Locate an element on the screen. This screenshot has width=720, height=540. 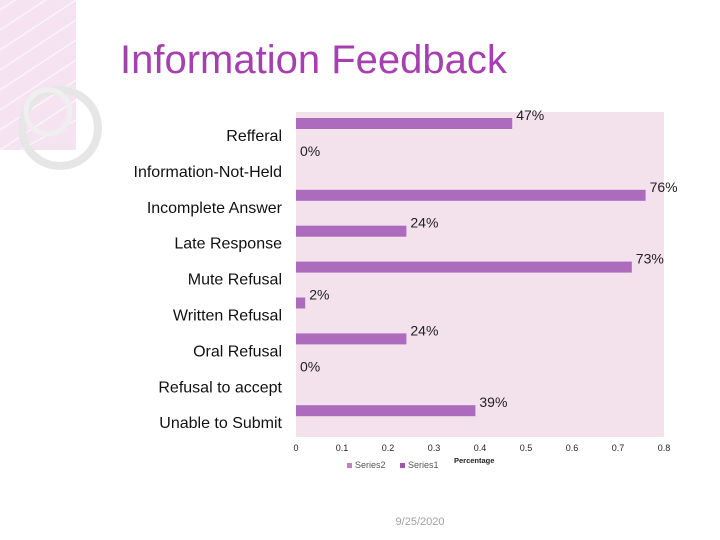
x-axis-title: Percentage is located at coordinates (474, 460).